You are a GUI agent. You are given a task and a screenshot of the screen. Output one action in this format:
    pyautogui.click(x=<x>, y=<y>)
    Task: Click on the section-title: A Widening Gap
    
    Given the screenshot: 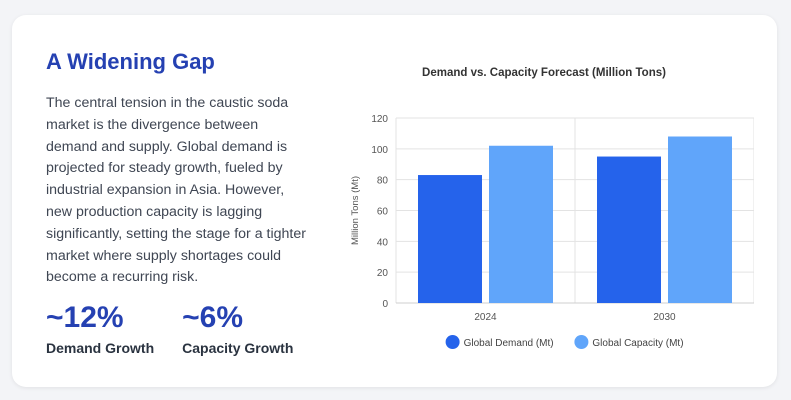 What is the action you would take?
    pyautogui.click(x=130, y=61)
    